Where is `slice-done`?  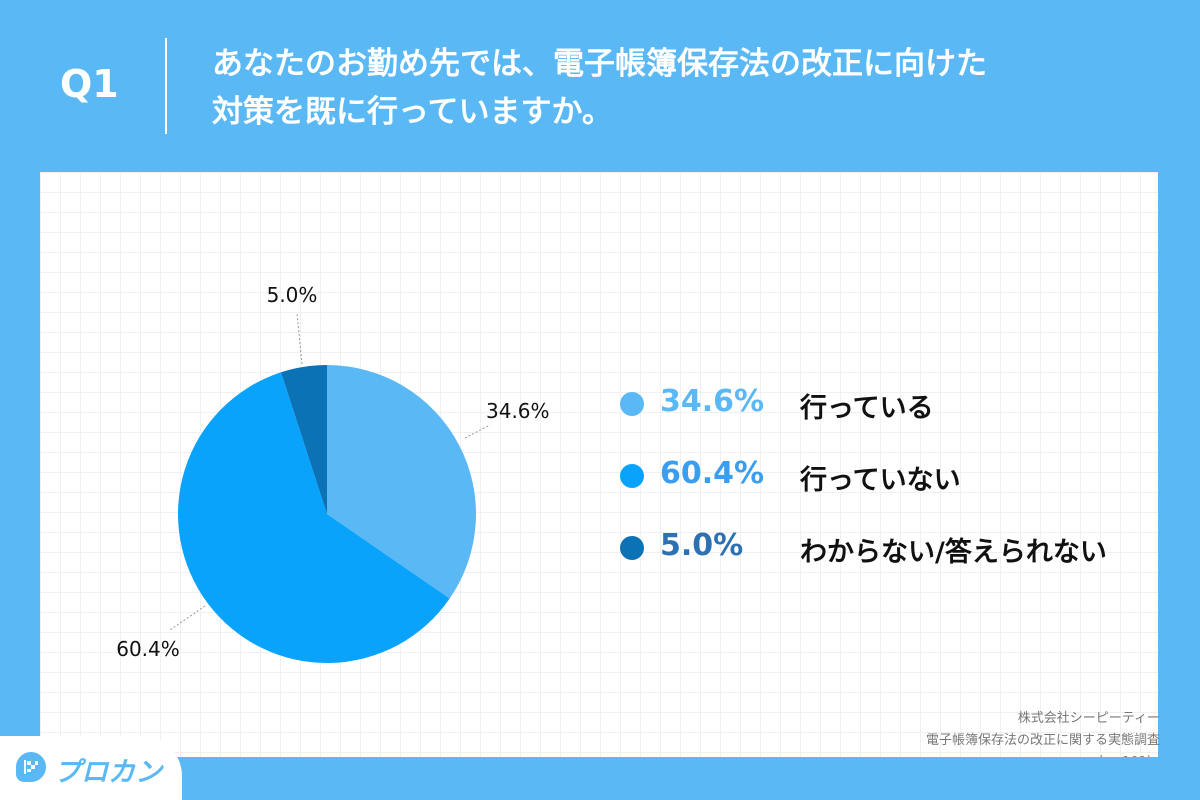 slice-done is located at coordinates (402, 482).